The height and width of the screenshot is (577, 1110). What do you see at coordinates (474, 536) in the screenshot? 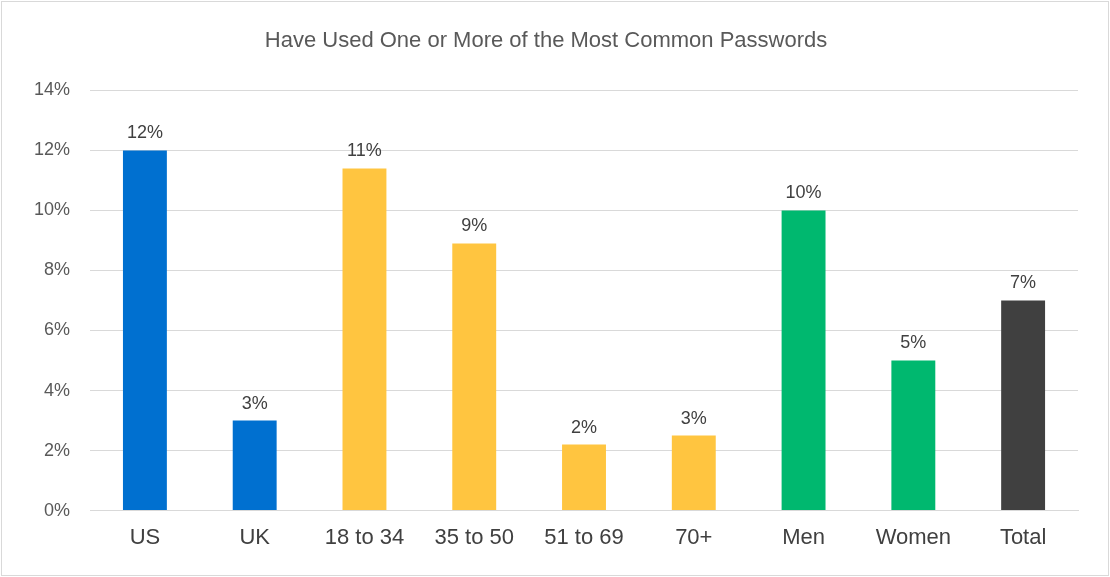
I see `x-tick-label: 35 to 50` at bounding box center [474, 536].